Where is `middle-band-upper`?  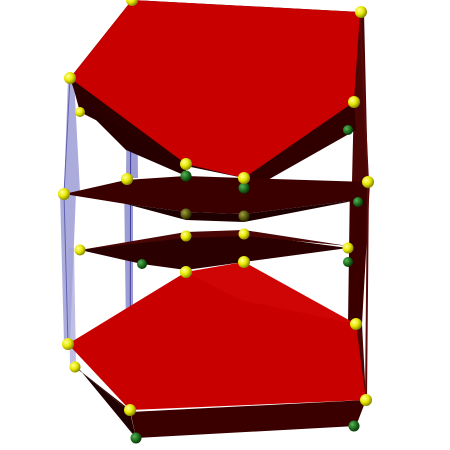 middle-band-upper is located at coordinates (216, 199).